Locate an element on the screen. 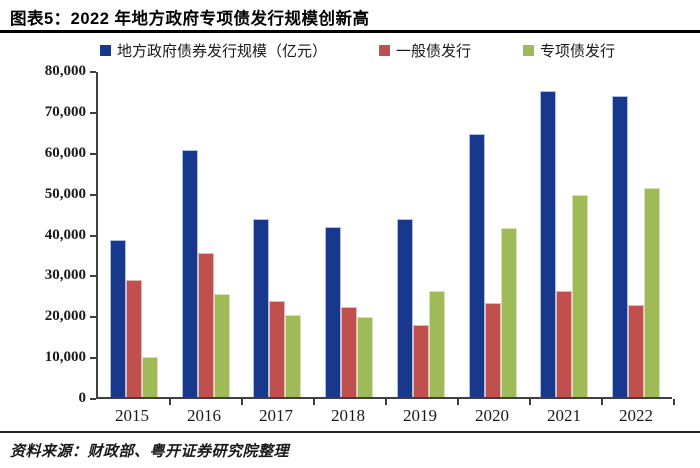 This screenshot has width=700, height=468. title-underline is located at coordinates (350, 31).